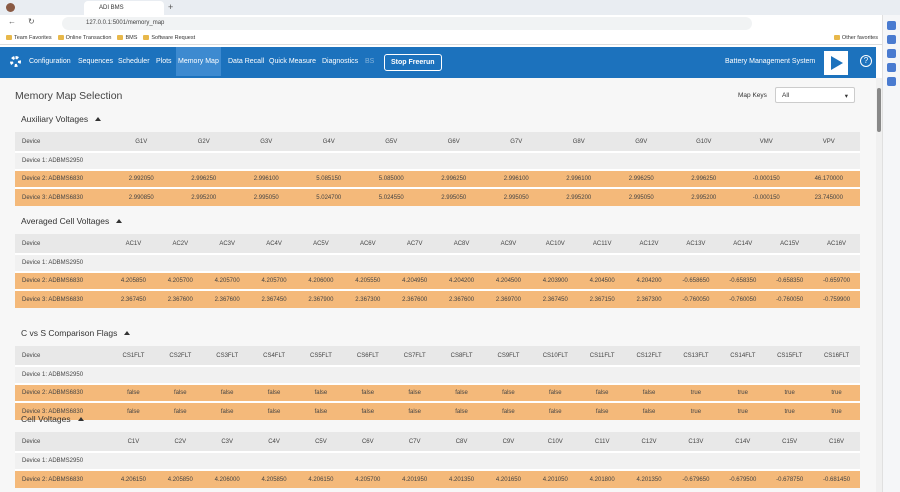 The width and height of the screenshot is (900, 492). What do you see at coordinates (328, 178) in the screenshot?
I see `table-cell: 5.085150` at bounding box center [328, 178].